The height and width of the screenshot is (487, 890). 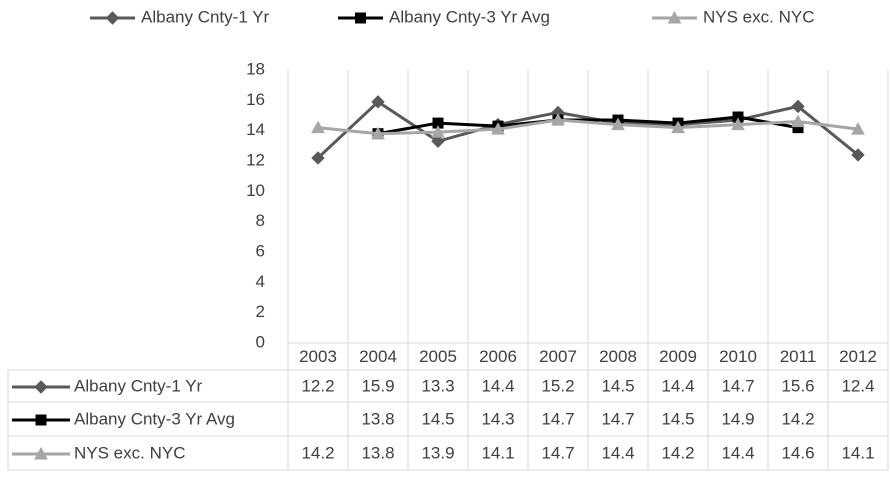 What do you see at coordinates (797, 452) in the screenshot?
I see `table-cell: 14.6` at bounding box center [797, 452].